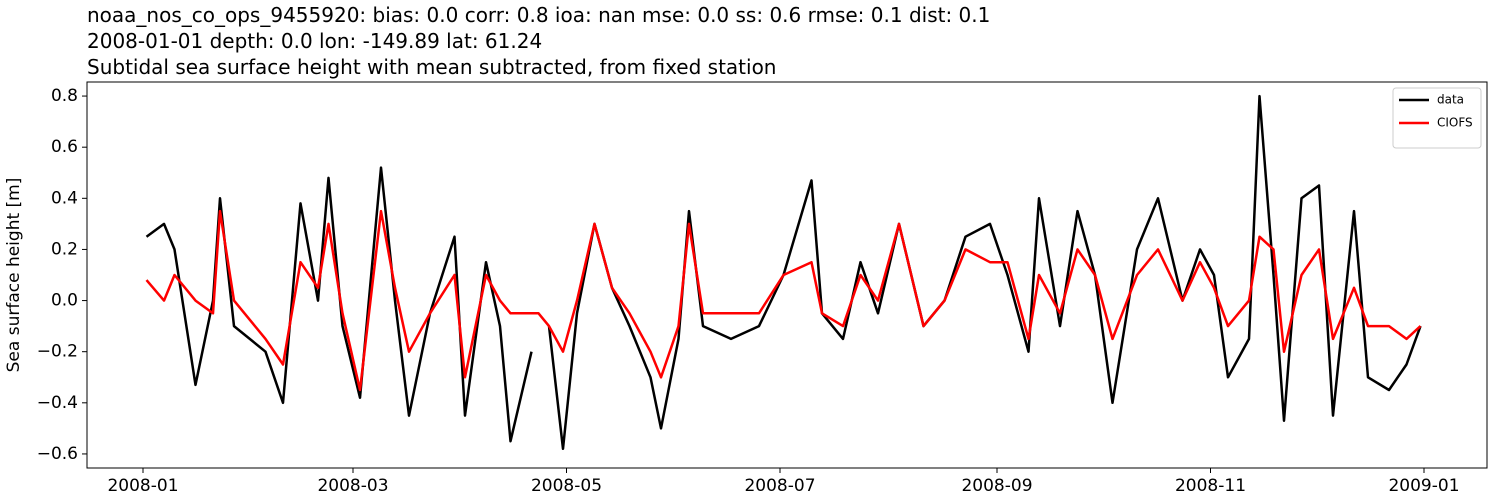  Describe the element at coordinates (57, 454) in the screenshot. I see `y-tick-label: −0.6` at that location.